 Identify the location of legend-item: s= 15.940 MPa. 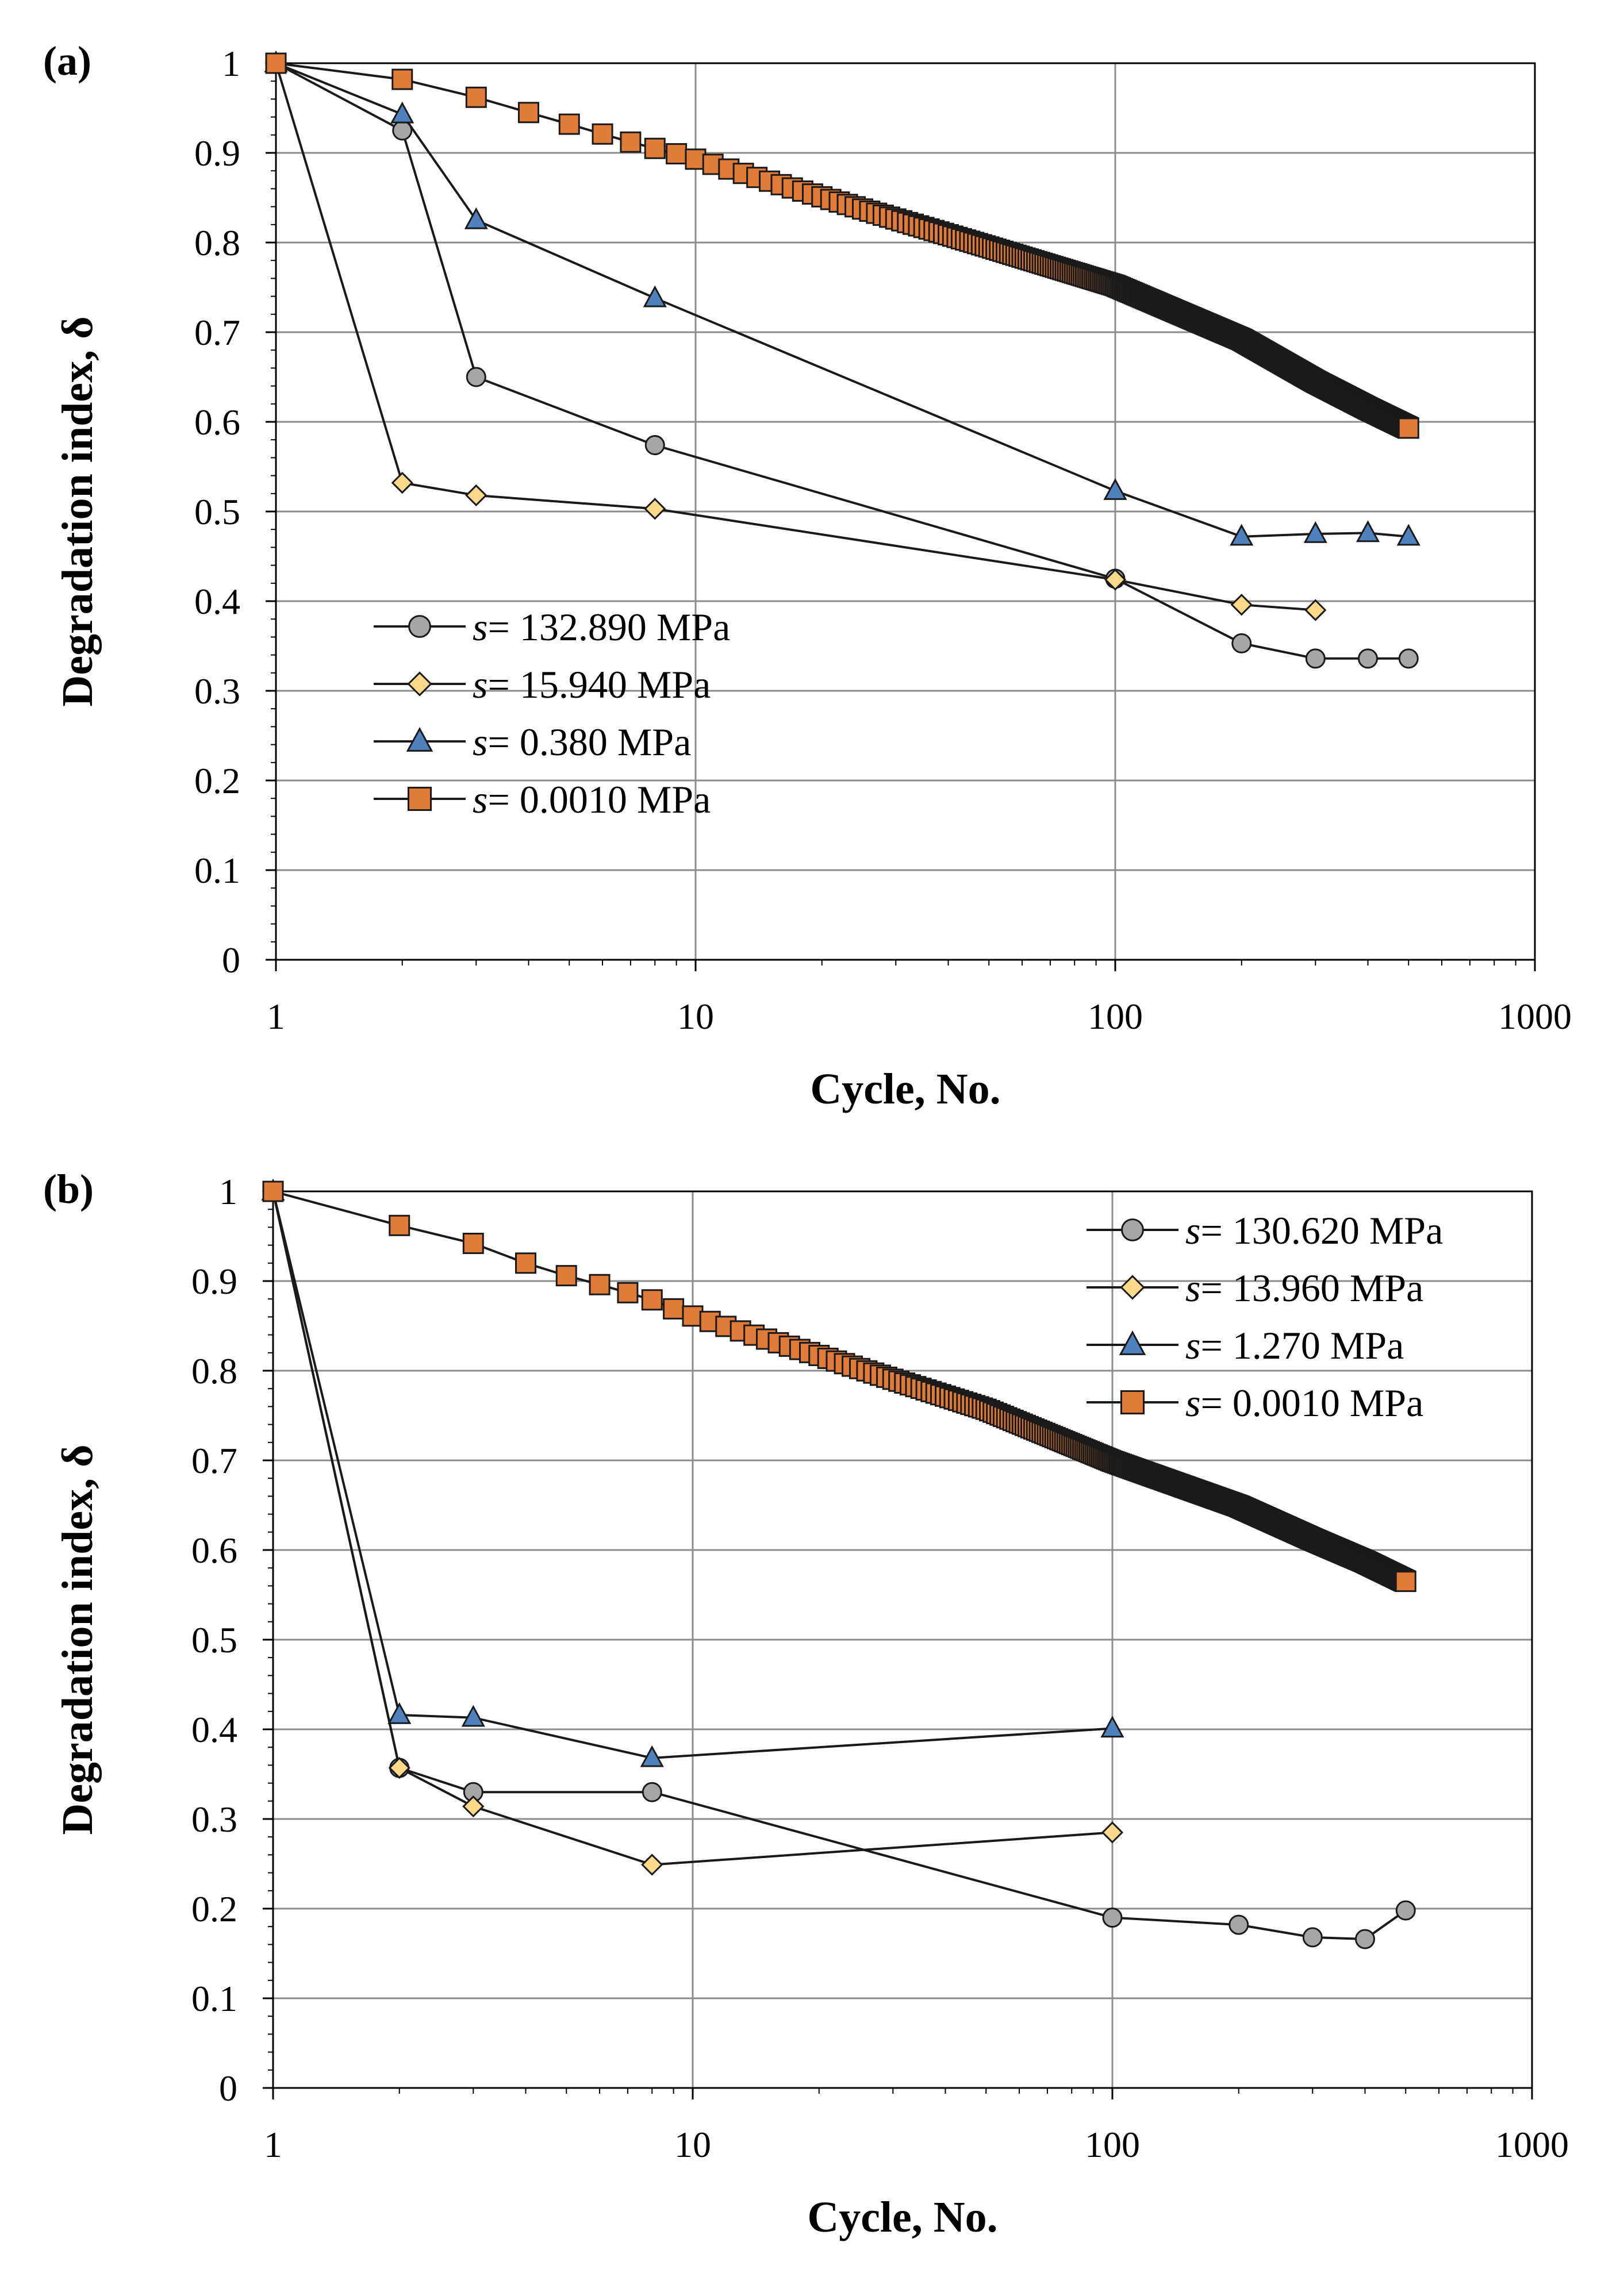
(542, 684).